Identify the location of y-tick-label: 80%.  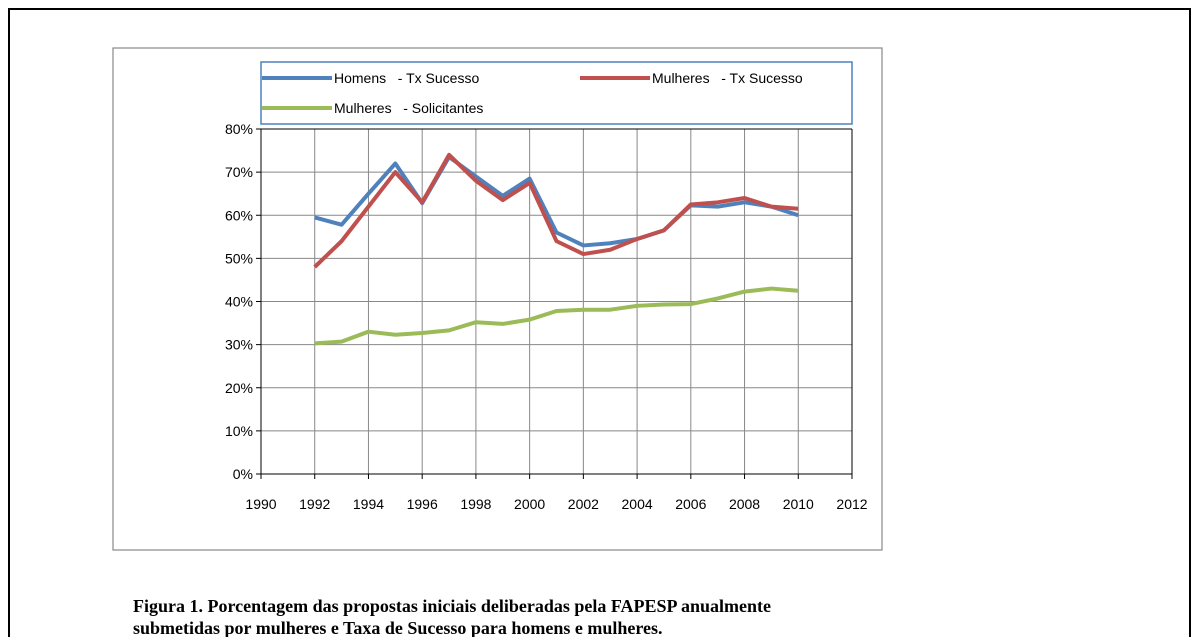
(239, 129).